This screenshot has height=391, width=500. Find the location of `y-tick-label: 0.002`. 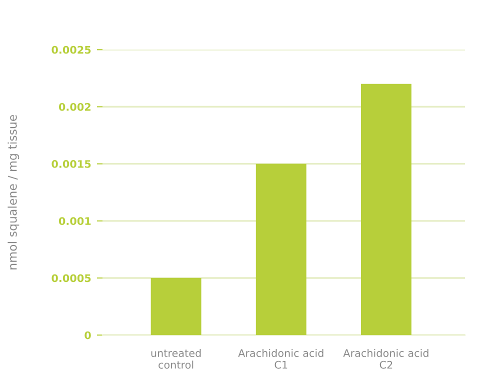

y-tick-label: 0.002 is located at coordinates (74, 106).